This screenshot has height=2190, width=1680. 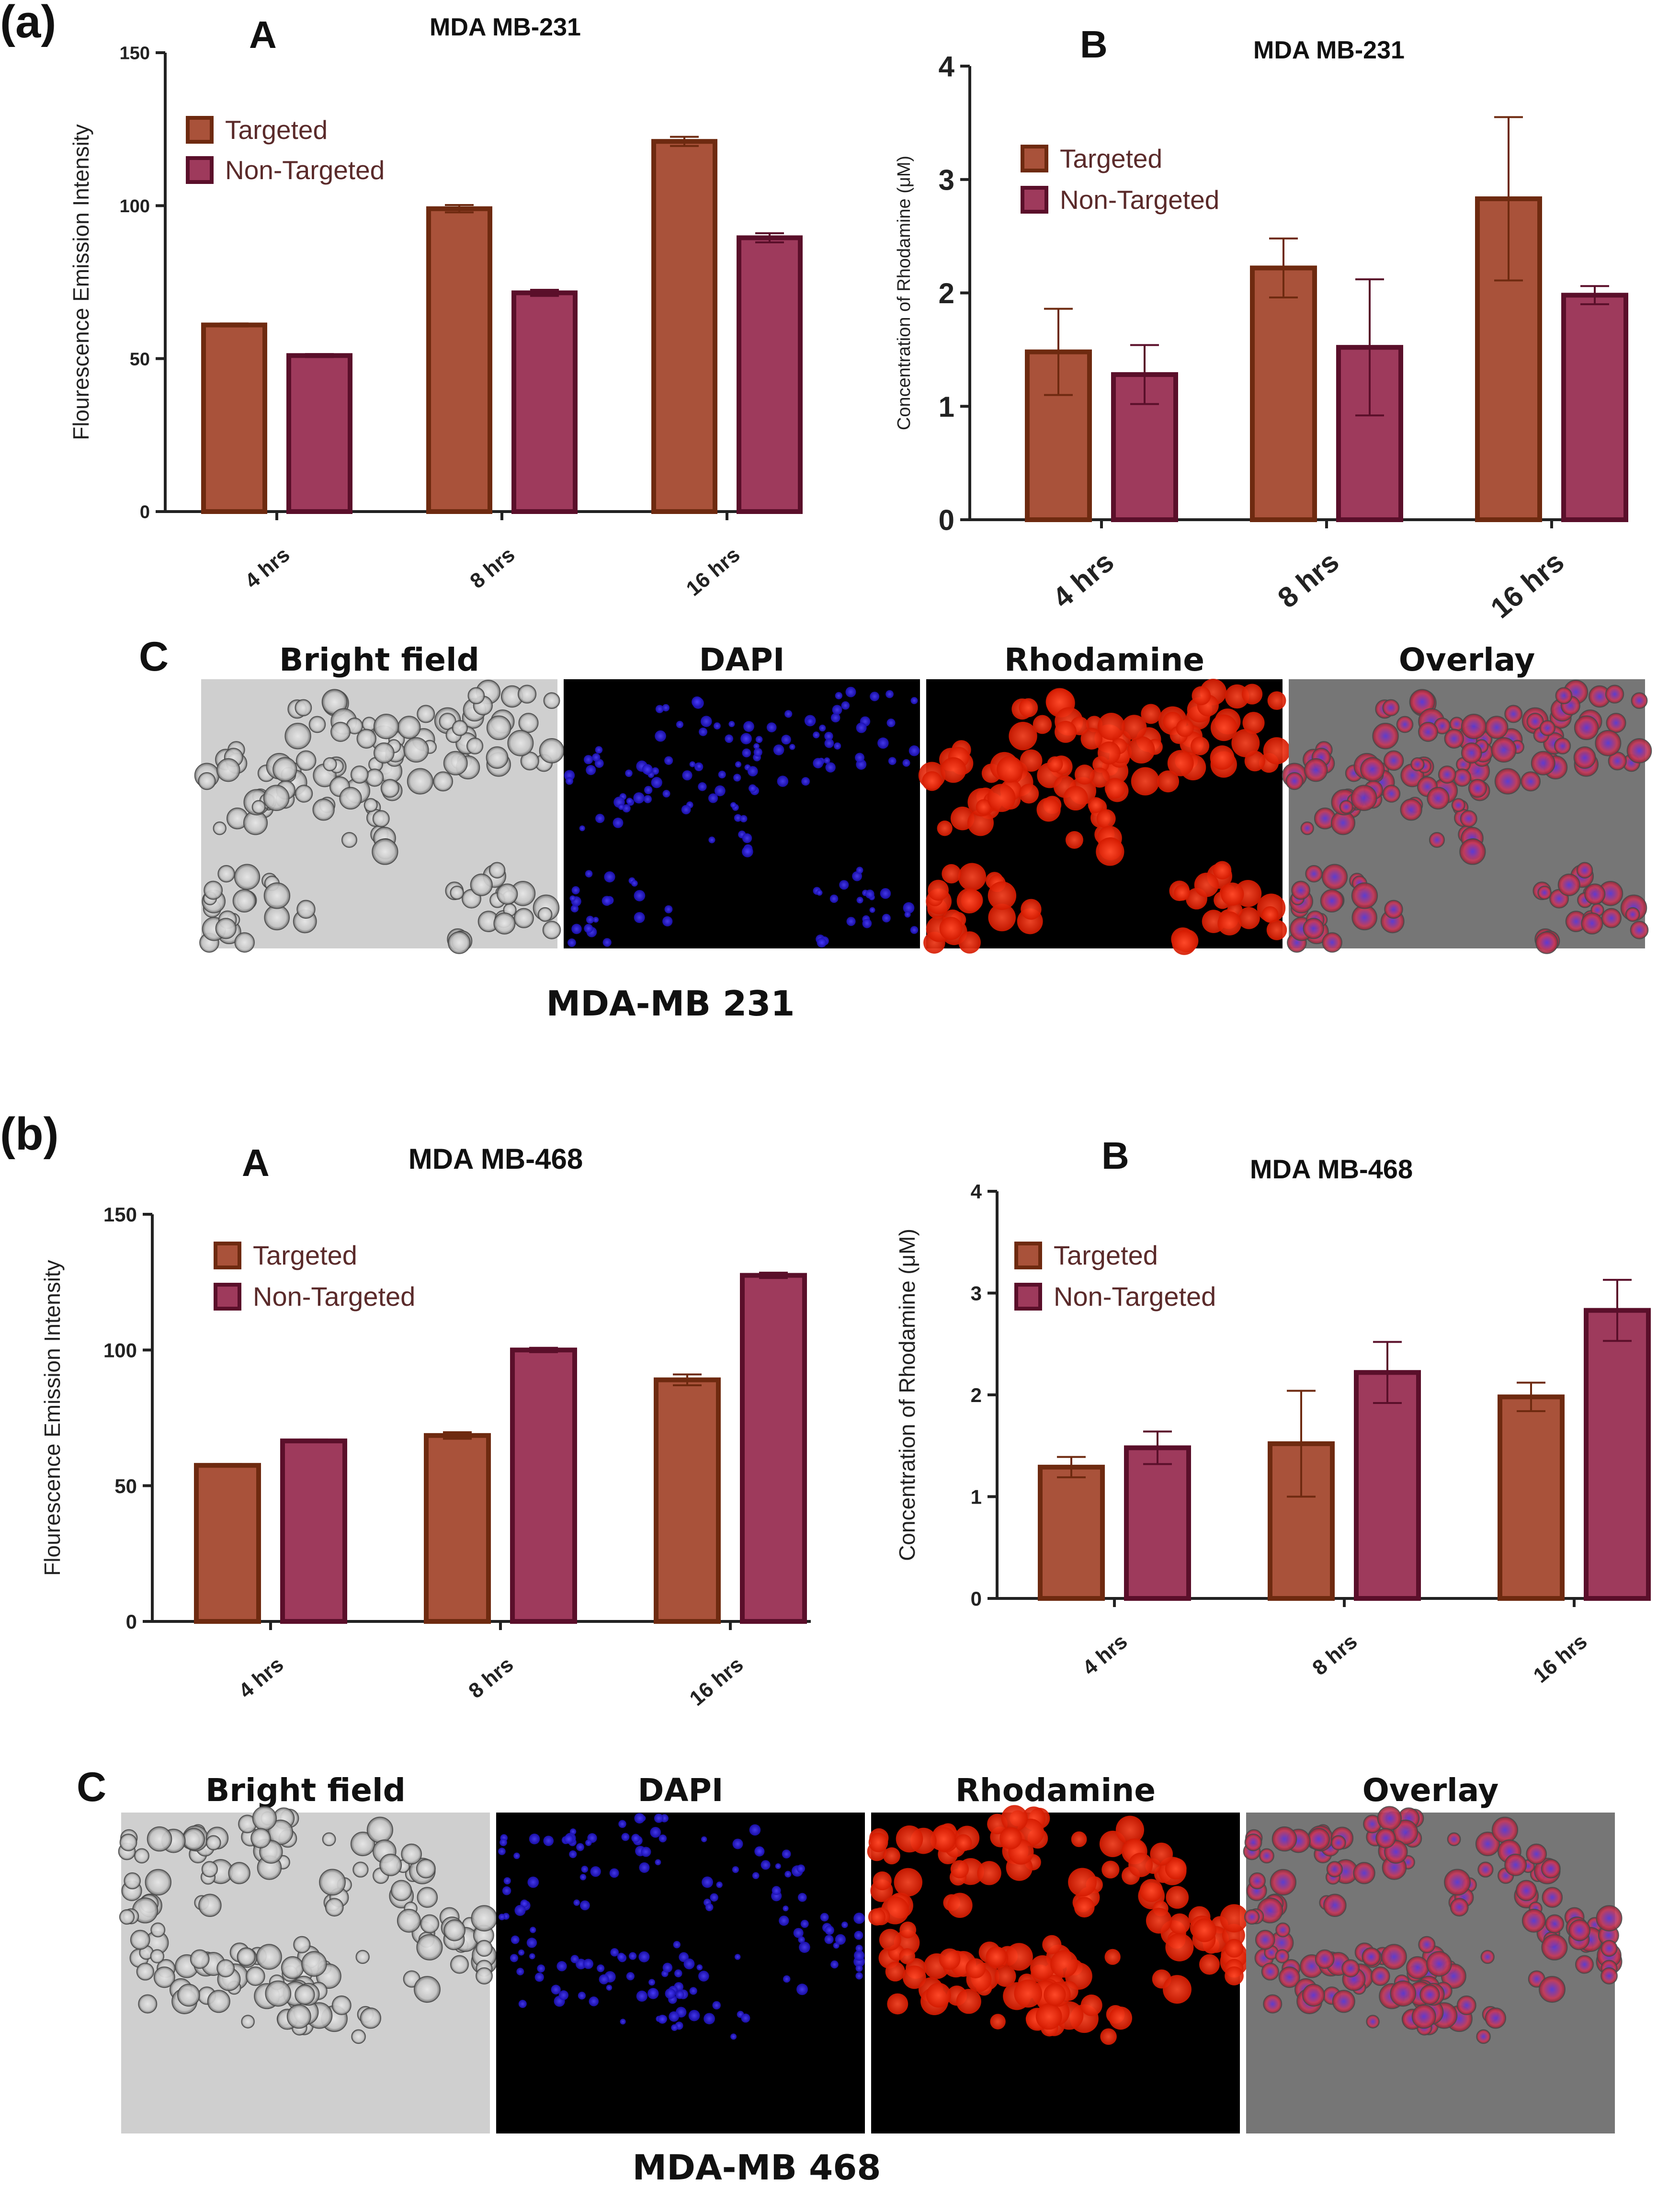 I want to click on y-axis-label: Concentration of Rhodamine (μM), so click(x=907, y=1395).